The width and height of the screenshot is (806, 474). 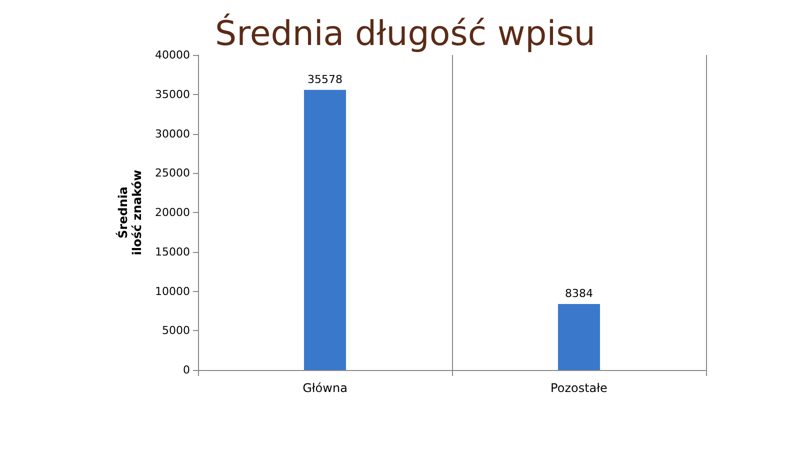 What do you see at coordinates (186, 370) in the screenshot?
I see `y-tick-label: 0` at bounding box center [186, 370].